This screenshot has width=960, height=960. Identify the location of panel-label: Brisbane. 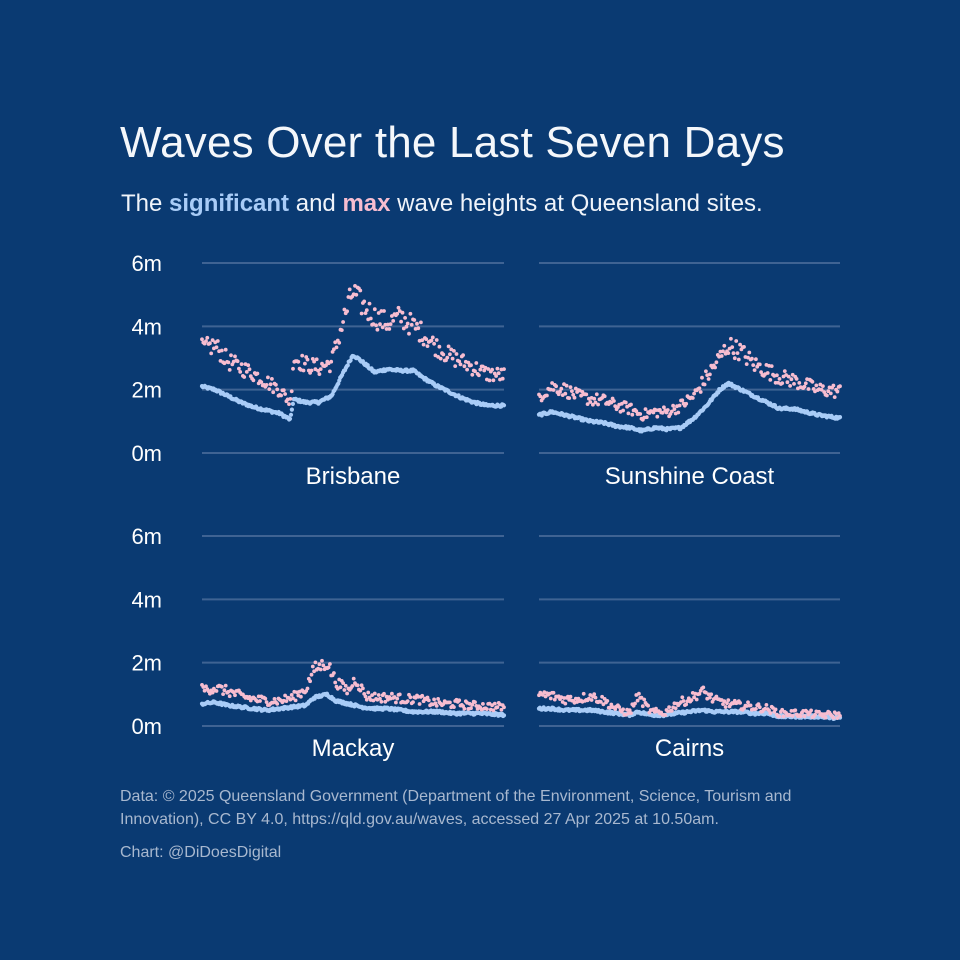
(353, 476).